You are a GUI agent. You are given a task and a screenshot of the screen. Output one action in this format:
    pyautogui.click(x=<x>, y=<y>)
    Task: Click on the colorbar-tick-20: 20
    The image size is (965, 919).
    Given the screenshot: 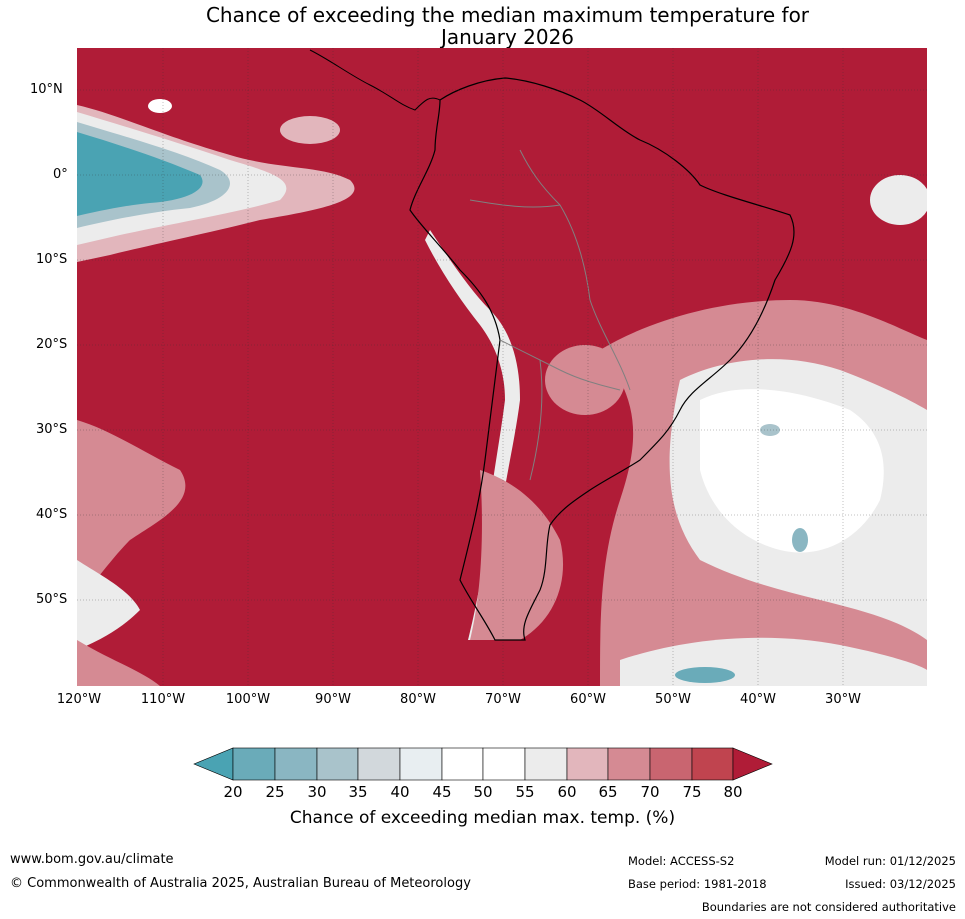 What is the action you would take?
    pyautogui.click(x=233, y=792)
    